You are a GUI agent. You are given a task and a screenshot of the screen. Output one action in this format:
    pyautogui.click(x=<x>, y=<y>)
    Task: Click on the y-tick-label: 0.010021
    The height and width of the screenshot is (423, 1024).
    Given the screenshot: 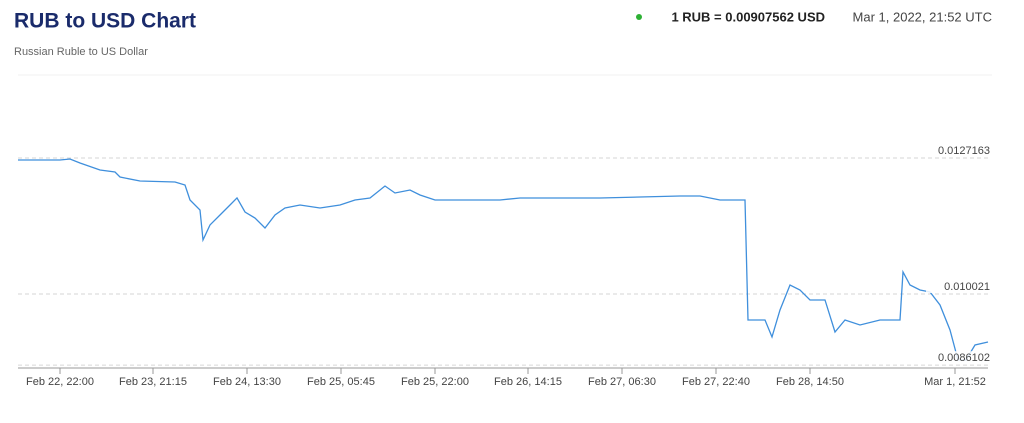 What is the action you would take?
    pyautogui.click(x=967, y=287)
    